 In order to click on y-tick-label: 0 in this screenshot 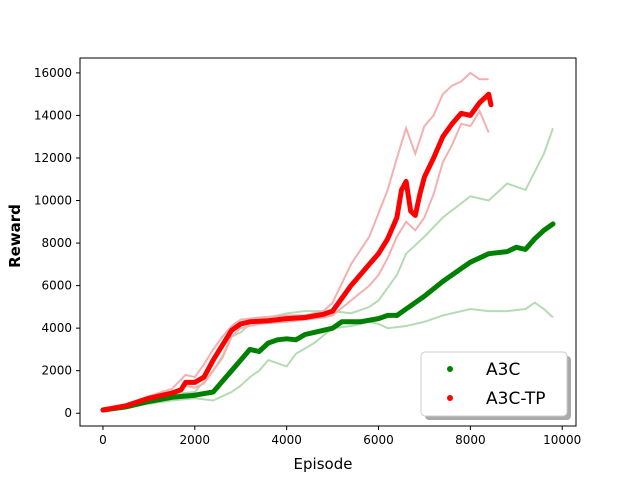, I will do `click(68, 413)`.